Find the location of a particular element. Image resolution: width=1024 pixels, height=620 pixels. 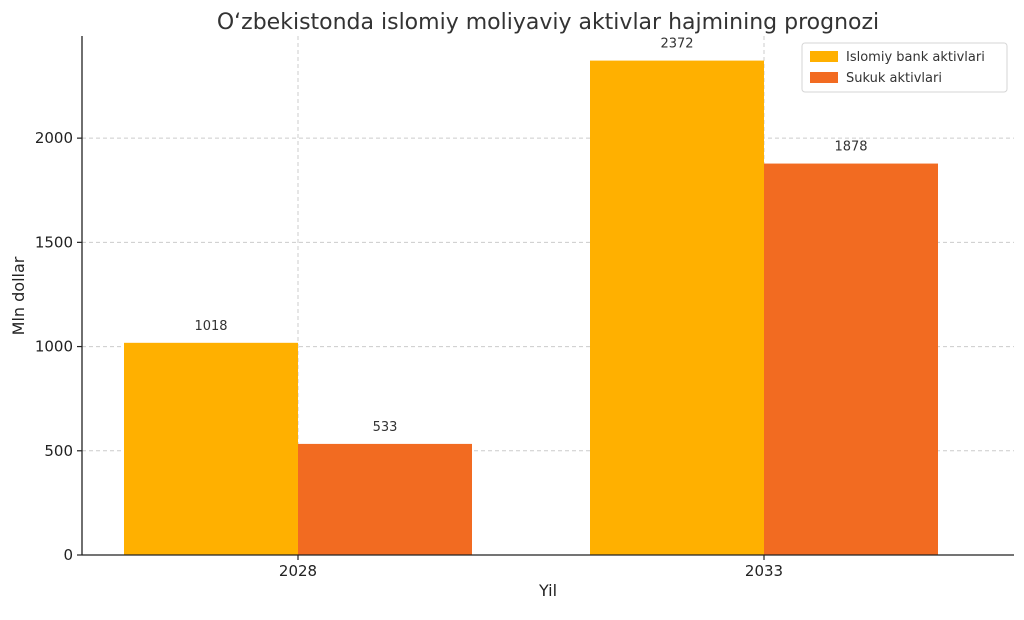

legend: Islomiy bank aktivlari Sukuk aktivlari is located at coordinates (904, 67).